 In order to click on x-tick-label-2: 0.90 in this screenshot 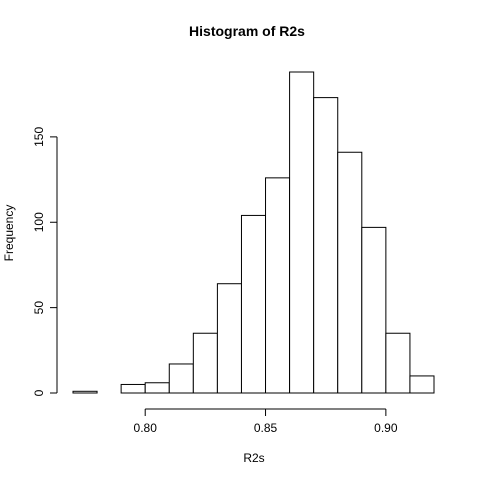, I will do `click(386, 428)`.